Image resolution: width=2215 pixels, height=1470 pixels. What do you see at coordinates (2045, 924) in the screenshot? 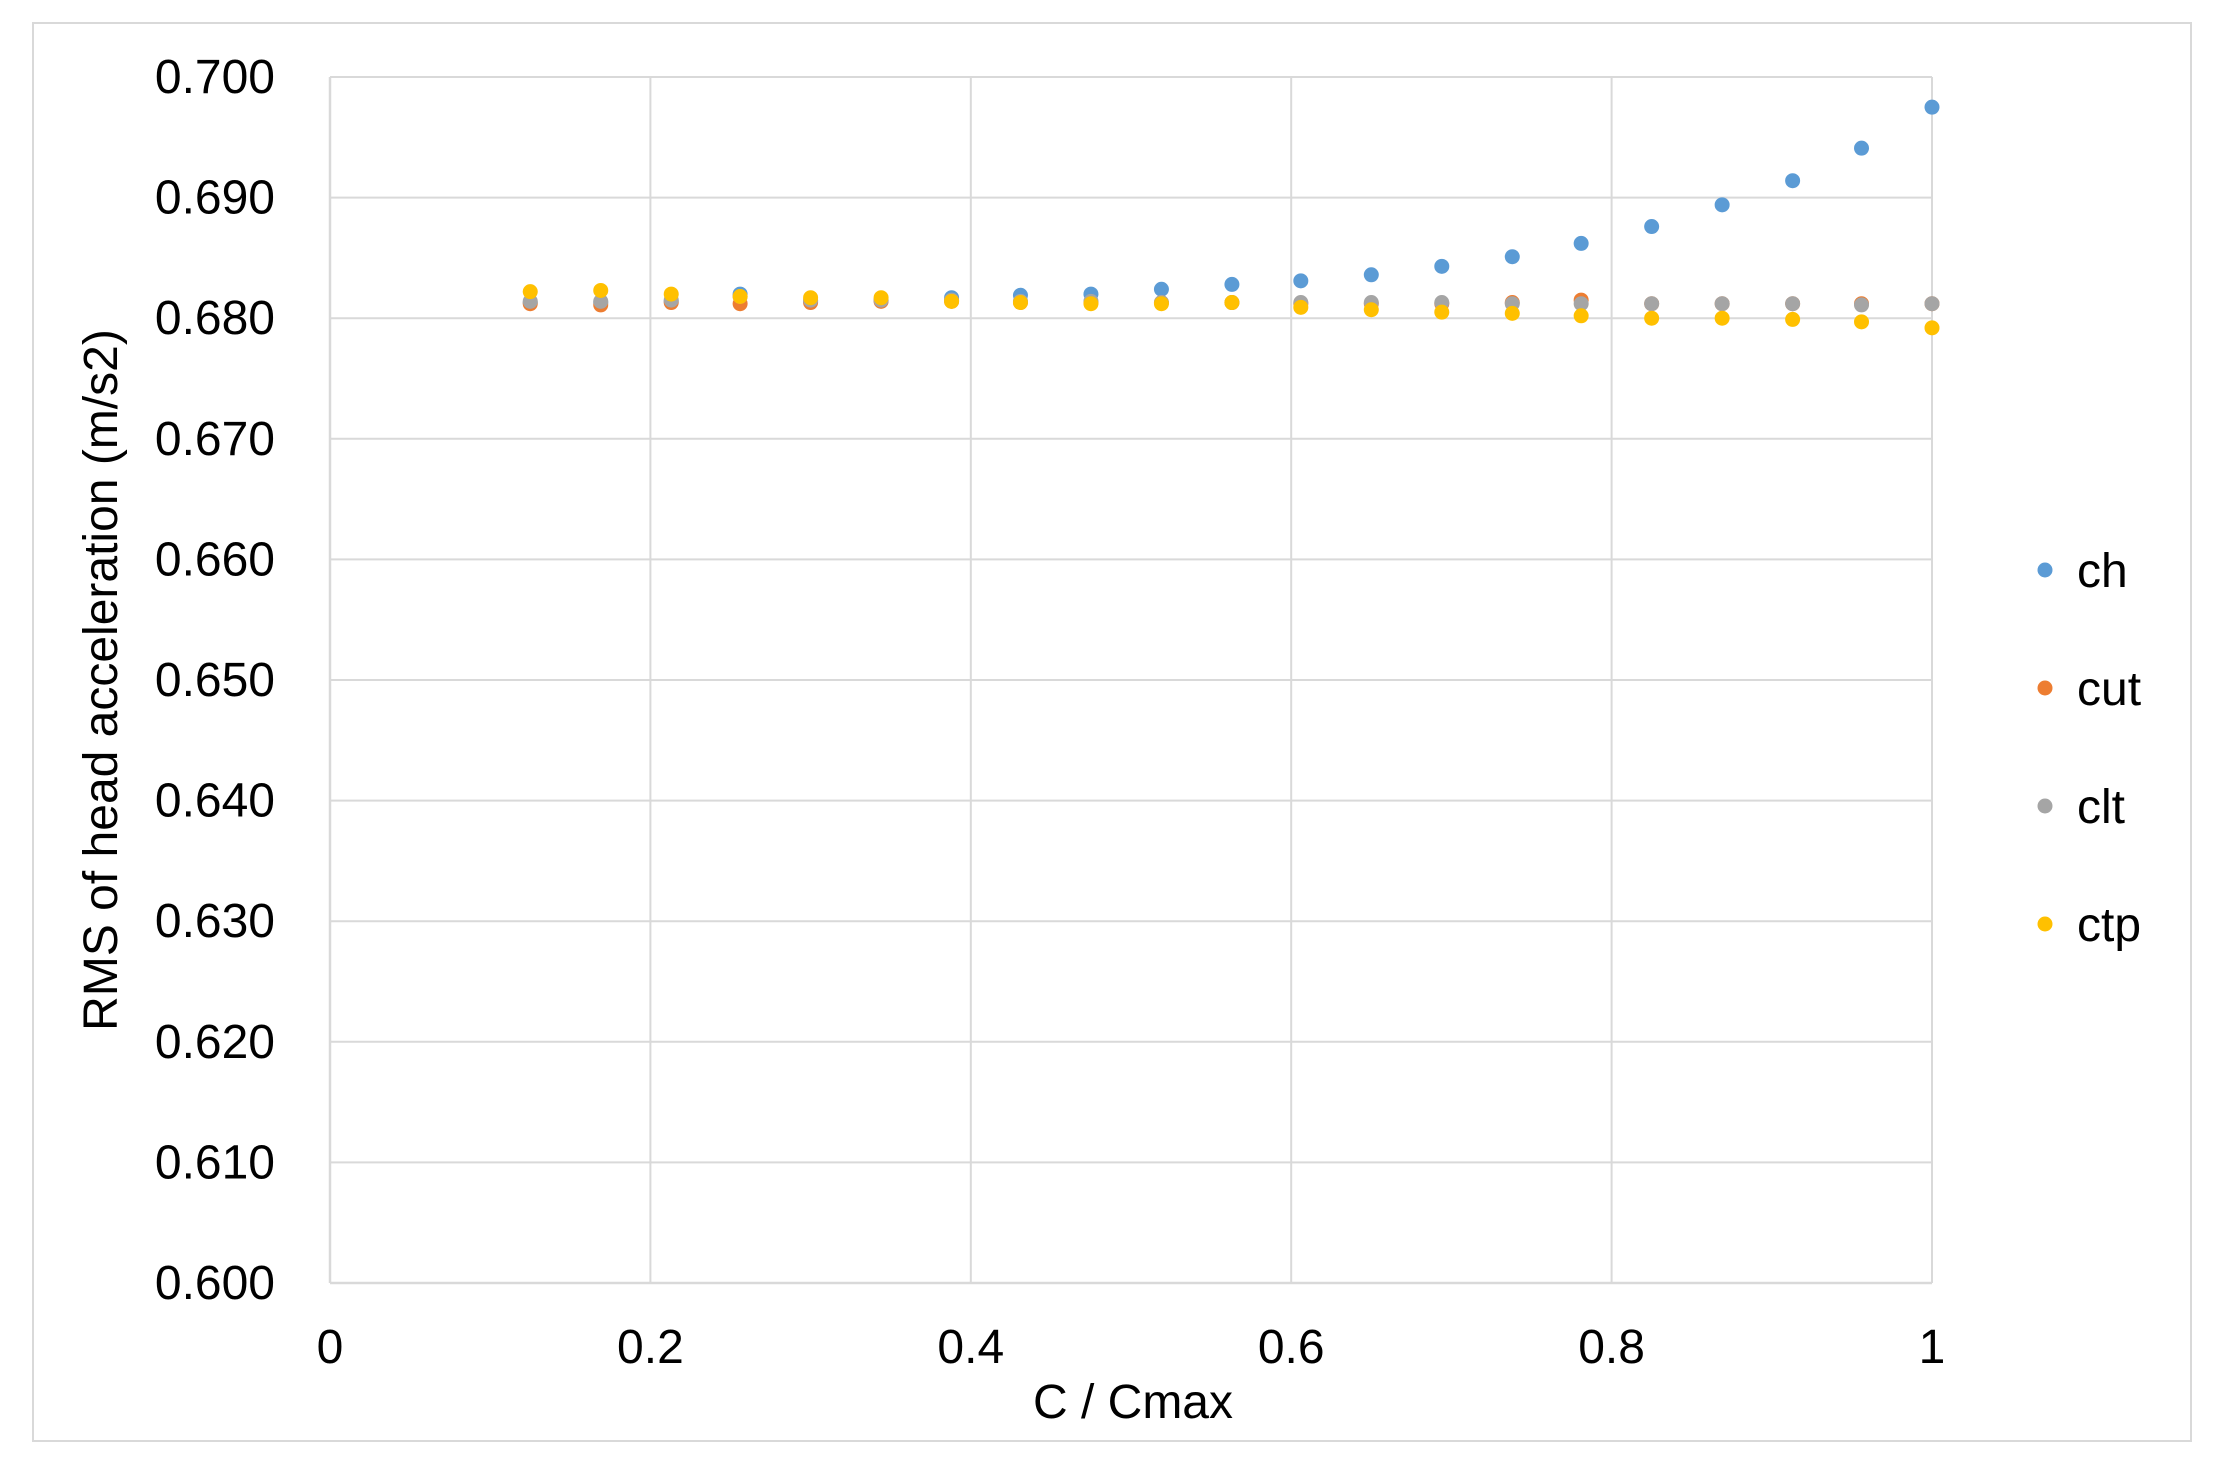
I see `legend-marker-ctp` at bounding box center [2045, 924].